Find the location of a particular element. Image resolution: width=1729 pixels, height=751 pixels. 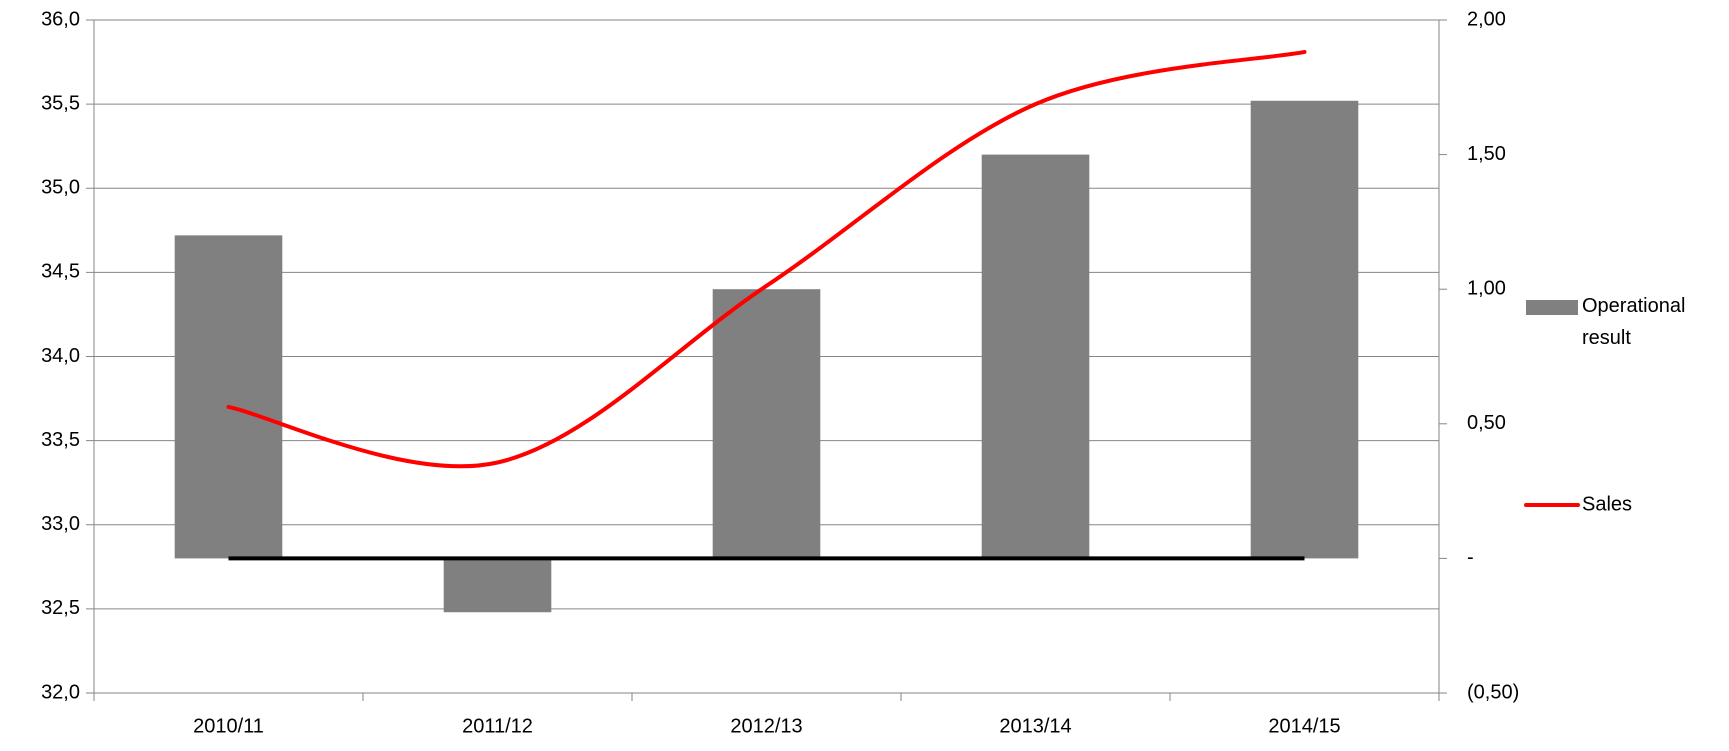

x-tick-label: 2011/12 is located at coordinates (497, 726).